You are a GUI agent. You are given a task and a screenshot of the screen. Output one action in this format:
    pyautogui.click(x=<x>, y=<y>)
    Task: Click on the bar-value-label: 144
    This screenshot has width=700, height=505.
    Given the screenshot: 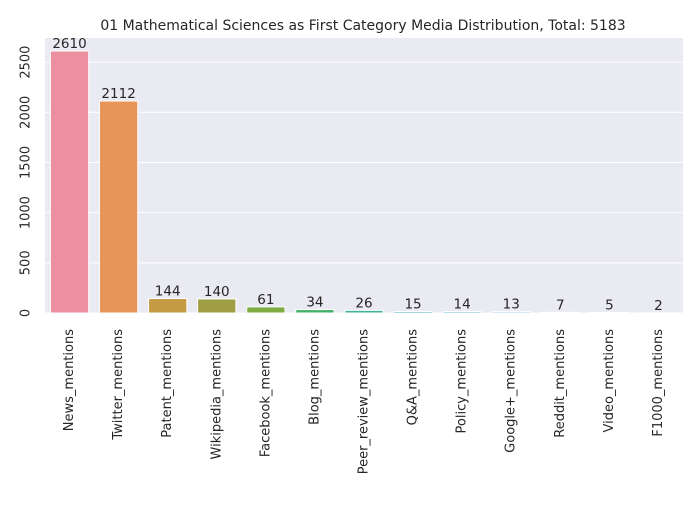 What is the action you would take?
    pyautogui.click(x=168, y=292)
    